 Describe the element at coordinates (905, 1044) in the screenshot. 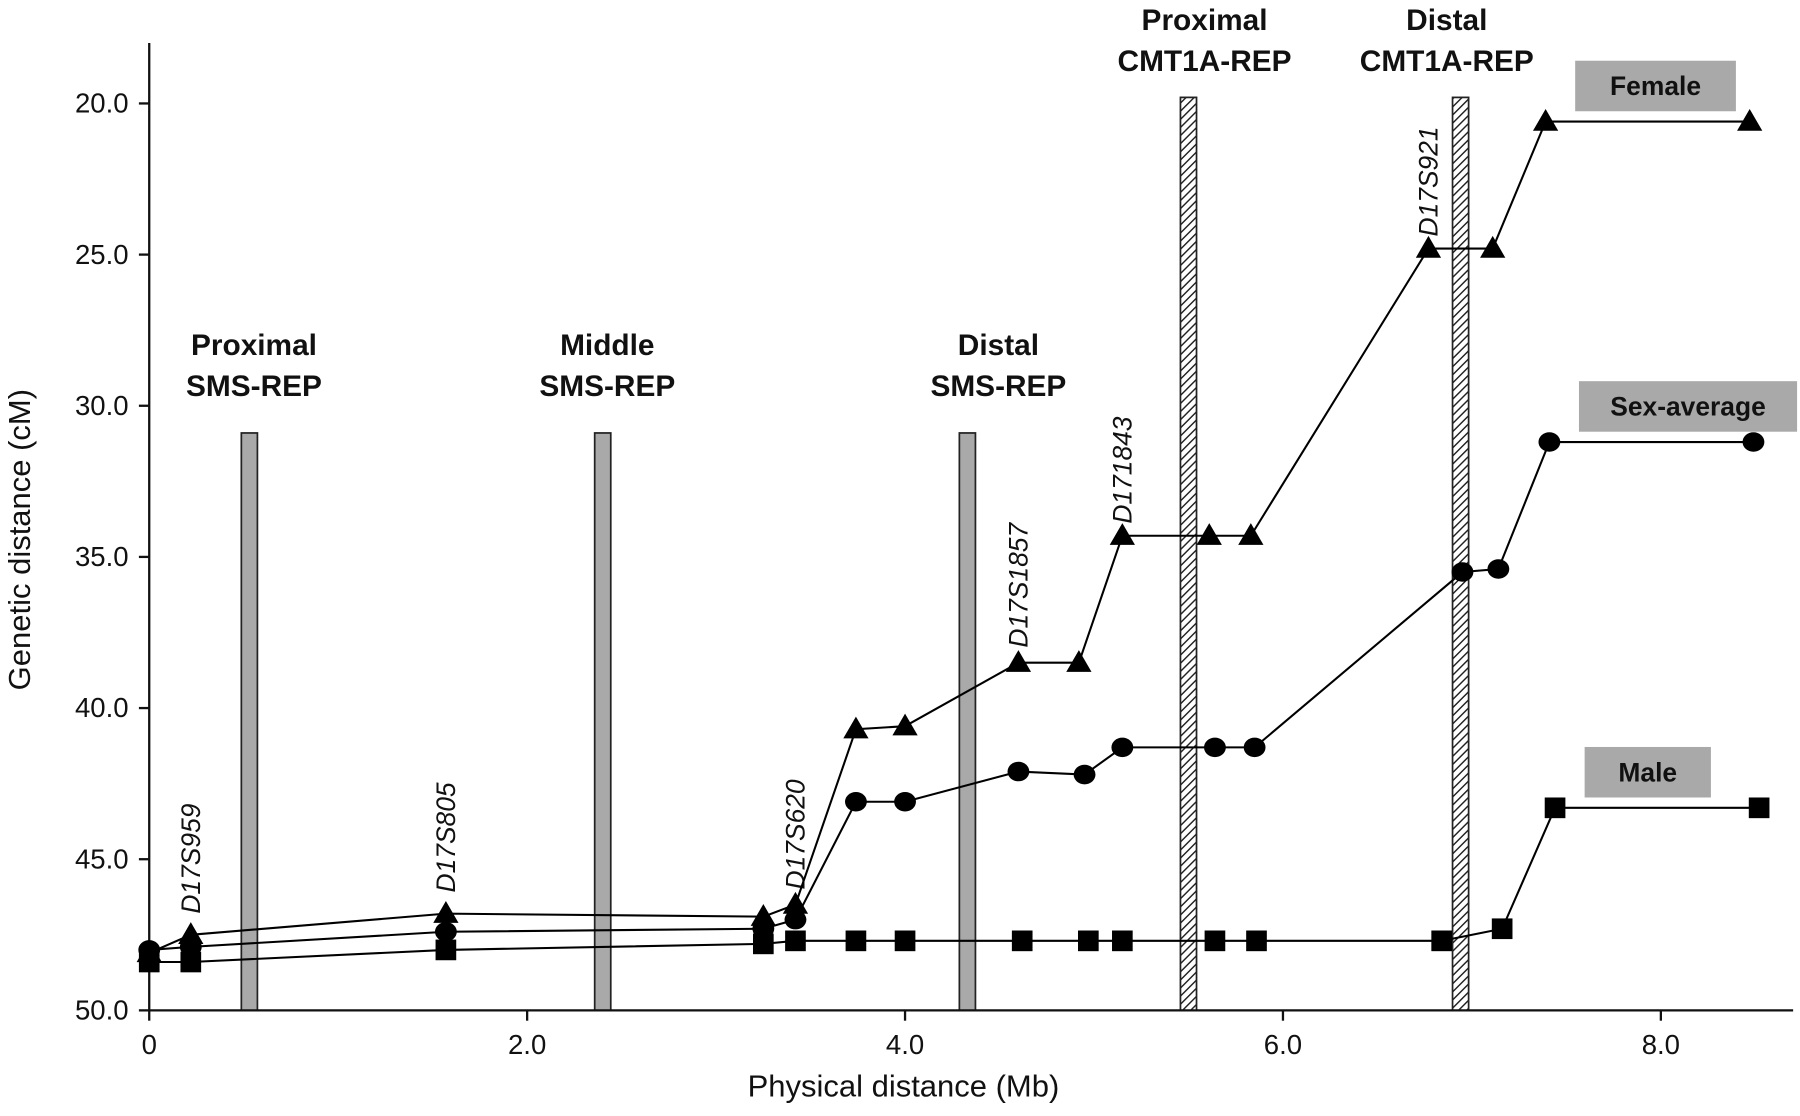

I see `x-tick-label: 4.0` at that location.